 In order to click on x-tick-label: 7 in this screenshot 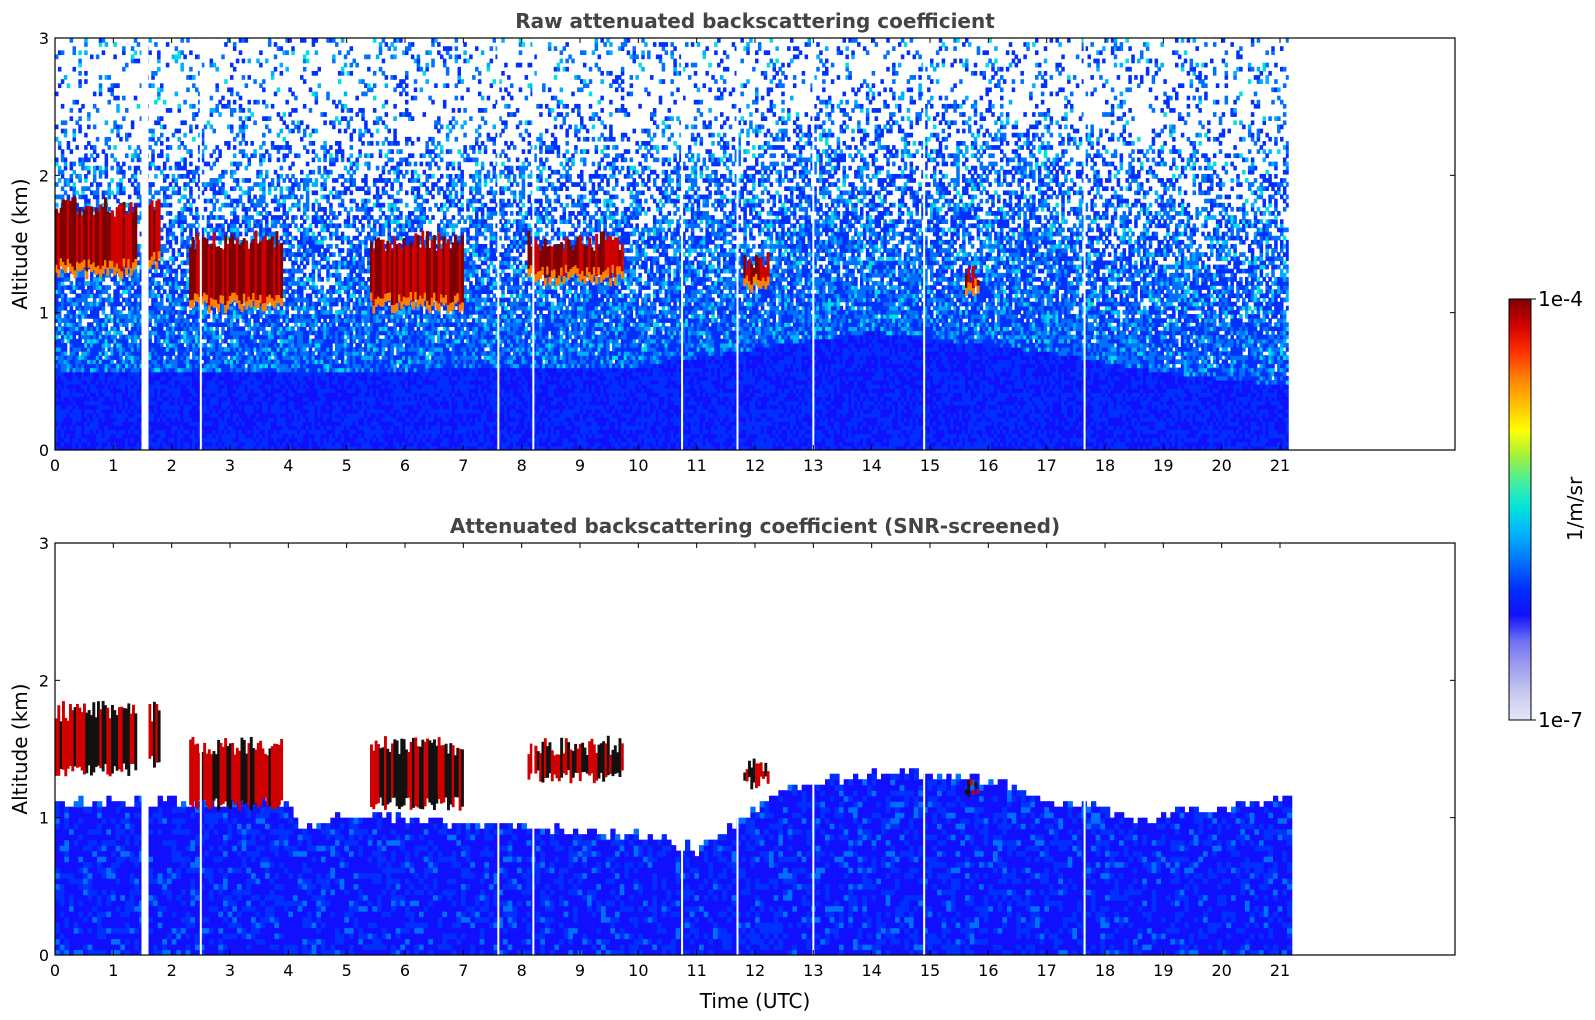, I will do `click(463, 465)`.